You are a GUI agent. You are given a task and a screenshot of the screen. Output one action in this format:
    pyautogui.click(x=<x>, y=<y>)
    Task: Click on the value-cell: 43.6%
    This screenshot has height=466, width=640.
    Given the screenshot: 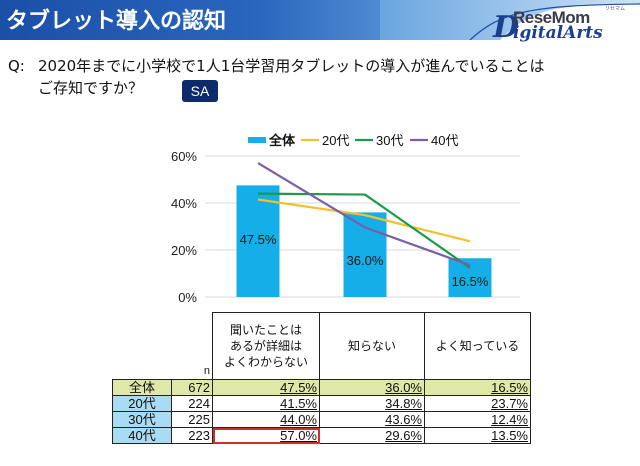 What is the action you would take?
    pyautogui.click(x=372, y=419)
    